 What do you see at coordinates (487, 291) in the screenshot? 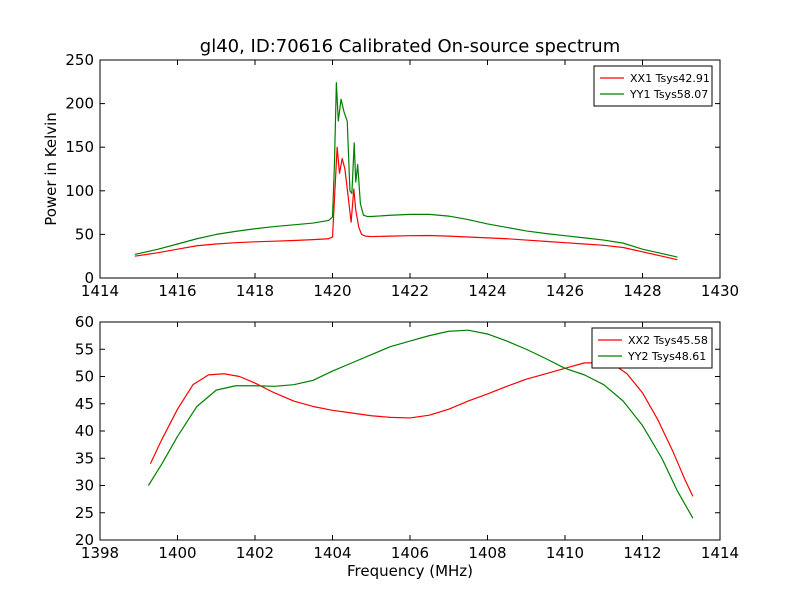
I see `x-tick-label: 1424` at bounding box center [487, 291].